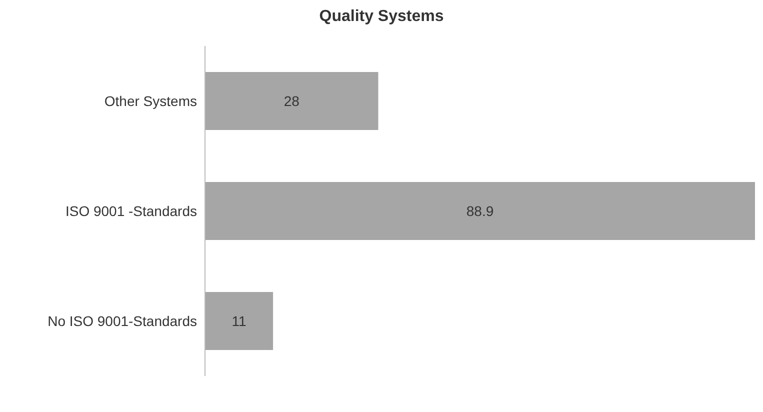  What do you see at coordinates (150, 100) in the screenshot?
I see `y-tick-label: Other Systems` at bounding box center [150, 100].